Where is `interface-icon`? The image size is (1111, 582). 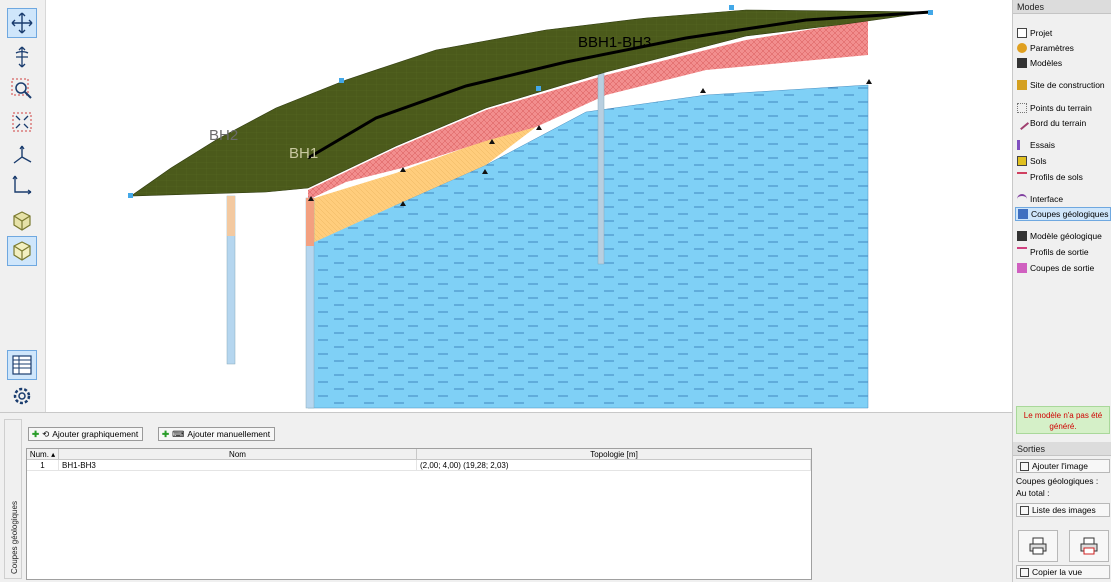 interface-icon is located at coordinates (1022, 199).